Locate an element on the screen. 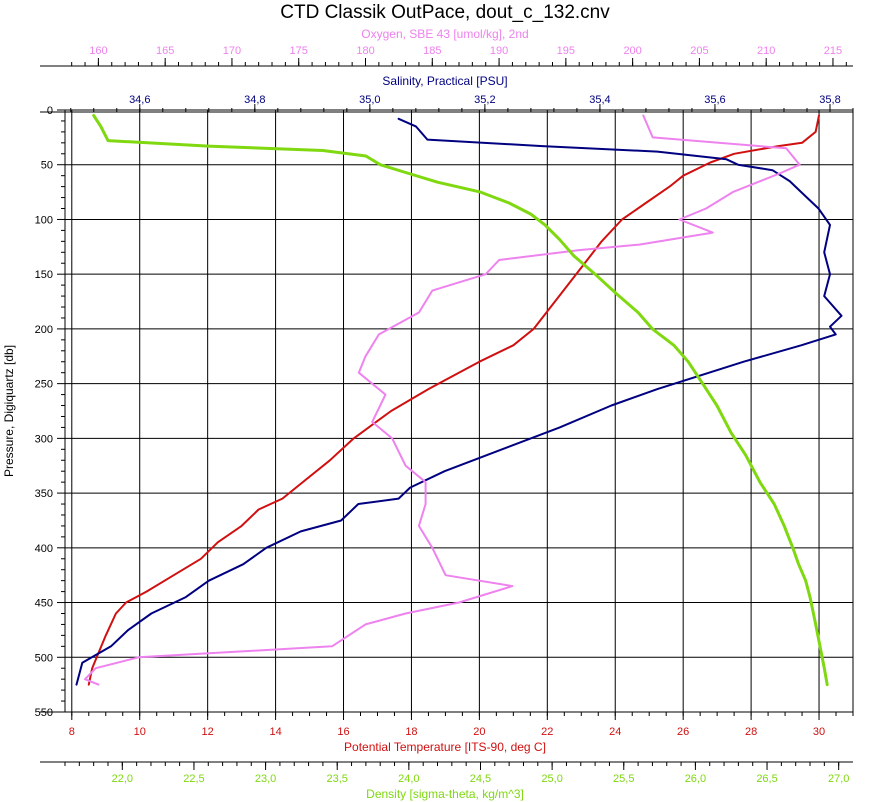  salinity-tick-label: 34,6 is located at coordinates (139, 100).